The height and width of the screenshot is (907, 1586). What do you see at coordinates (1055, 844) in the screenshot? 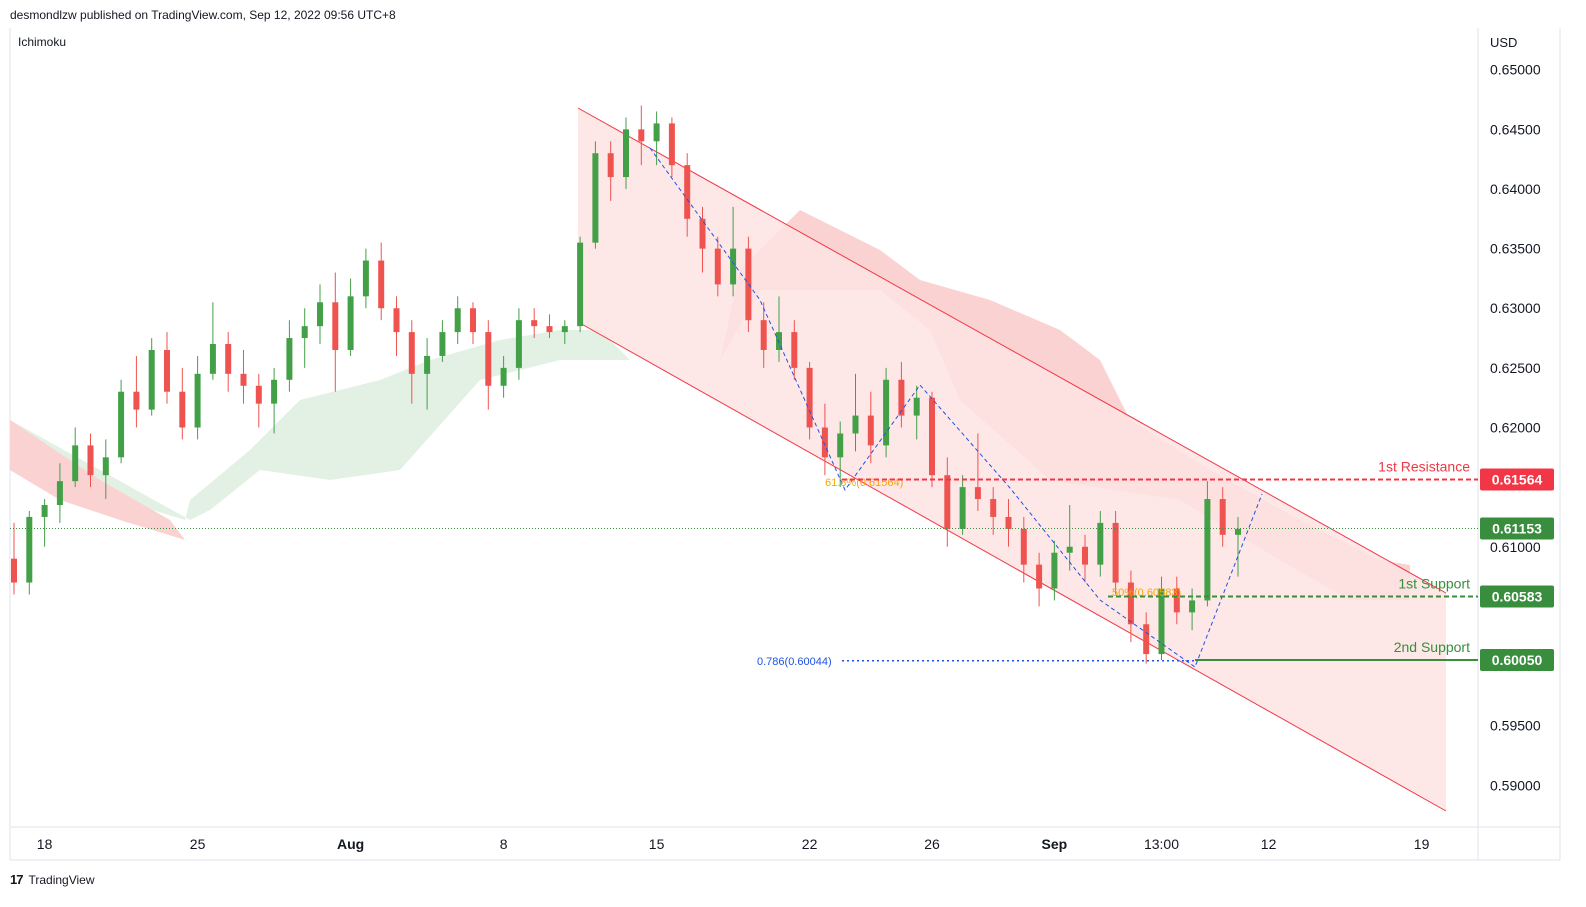
I see `time-tick-label: Sep` at bounding box center [1055, 844].